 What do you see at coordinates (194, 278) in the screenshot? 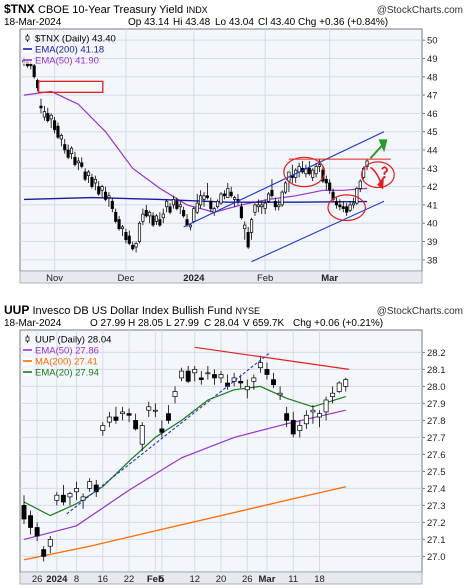
I see `x-tick-label-2: 2024` at bounding box center [194, 278].